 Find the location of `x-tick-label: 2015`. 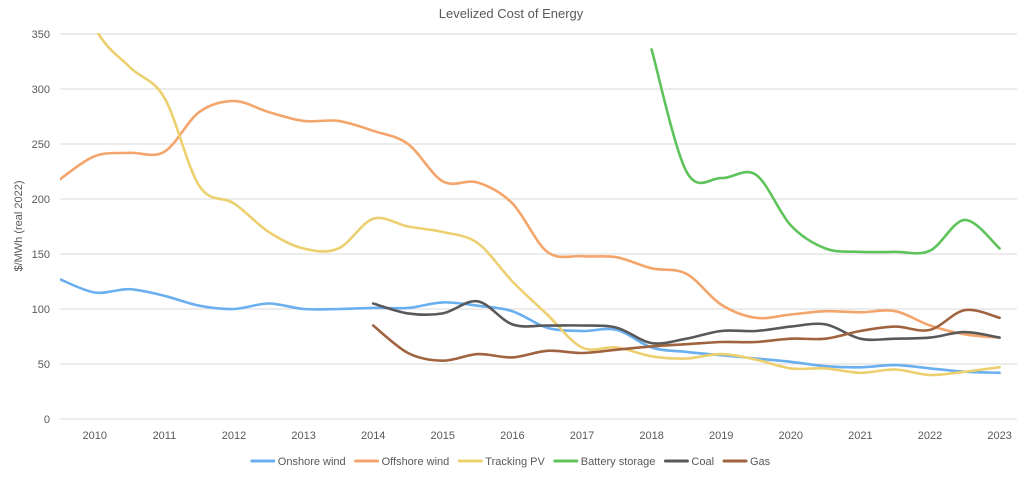

x-tick-label: 2015 is located at coordinates (443, 436).